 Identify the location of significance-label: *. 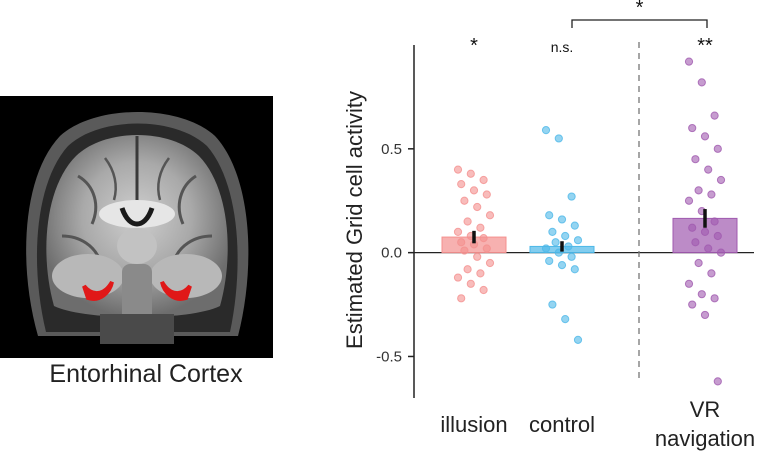
(474, 46).